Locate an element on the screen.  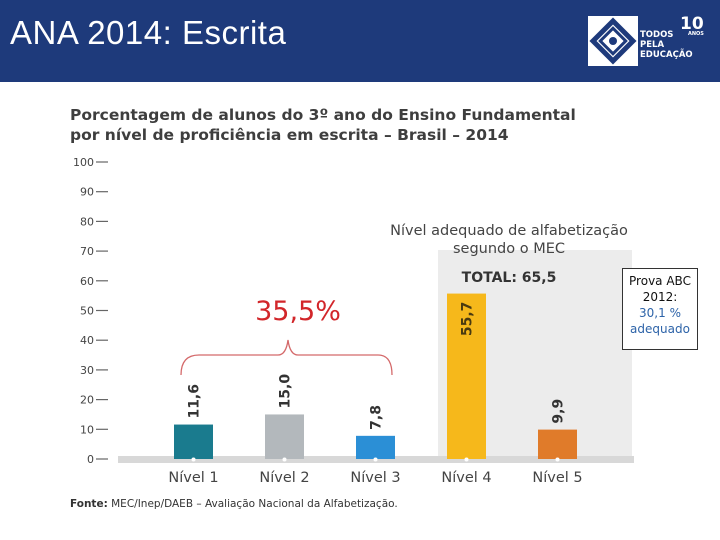
x-category-label: Nível 4 is located at coordinates (466, 478).